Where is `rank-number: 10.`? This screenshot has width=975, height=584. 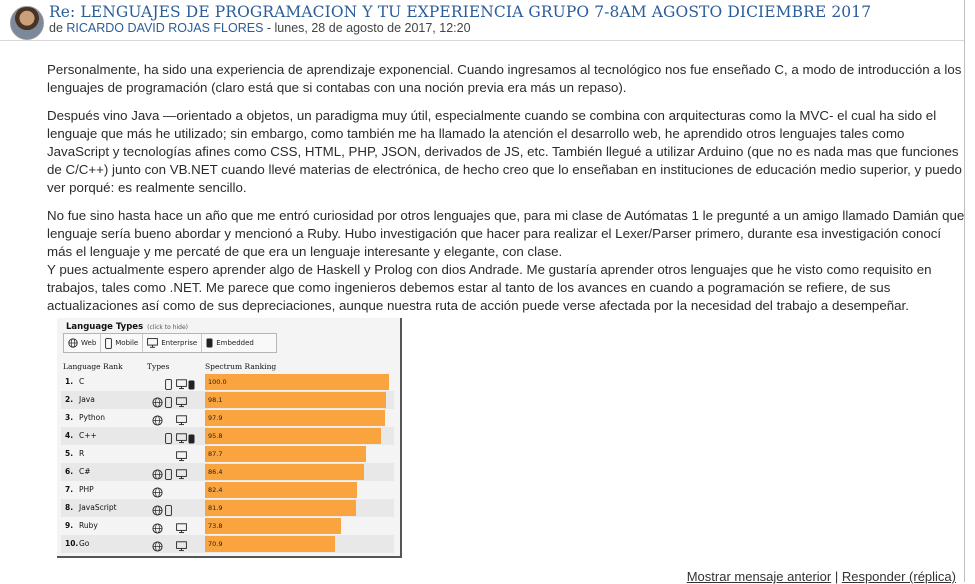 rank-number: 10. is located at coordinates (72, 543).